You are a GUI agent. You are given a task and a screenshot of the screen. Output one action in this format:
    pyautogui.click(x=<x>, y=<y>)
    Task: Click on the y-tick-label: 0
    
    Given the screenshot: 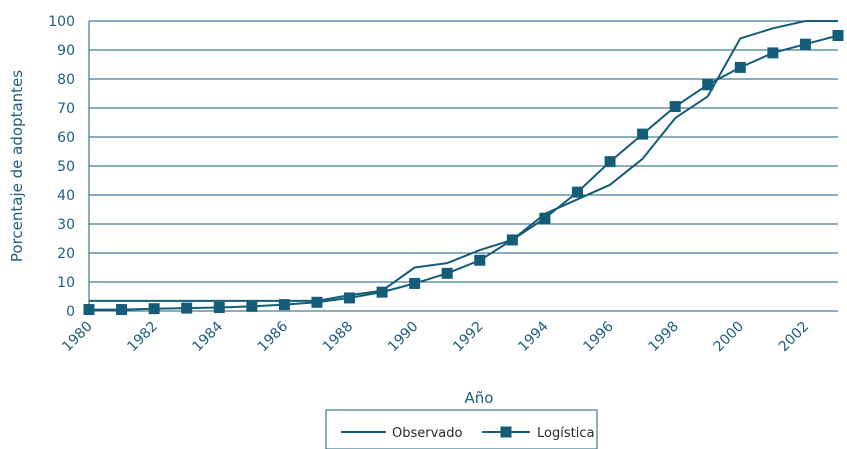 What is the action you would take?
    pyautogui.click(x=70, y=312)
    